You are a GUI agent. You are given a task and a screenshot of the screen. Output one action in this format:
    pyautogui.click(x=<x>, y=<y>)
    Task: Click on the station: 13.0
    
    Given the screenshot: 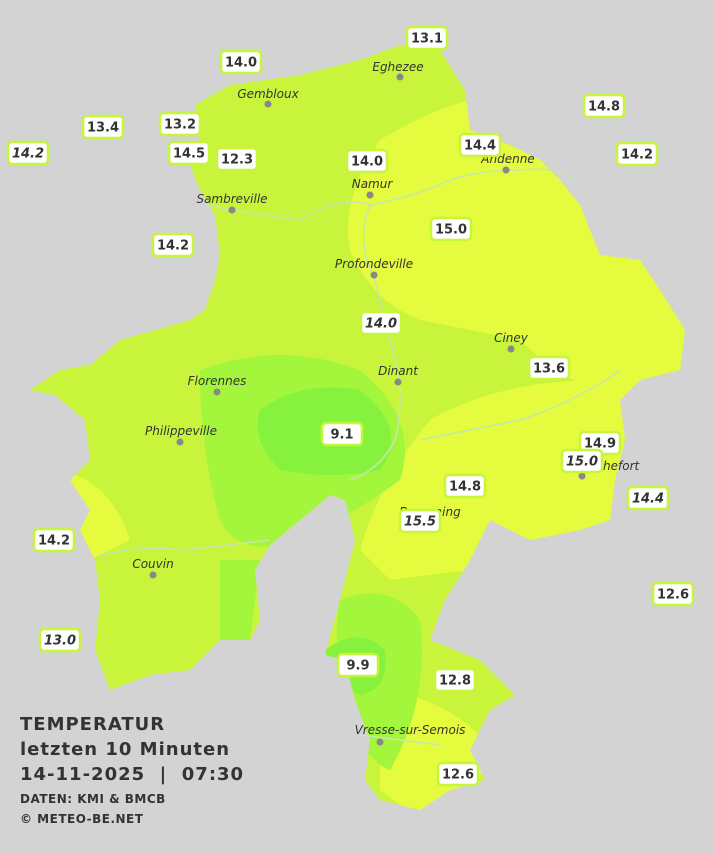 What is the action you would take?
    pyautogui.click(x=60, y=640)
    